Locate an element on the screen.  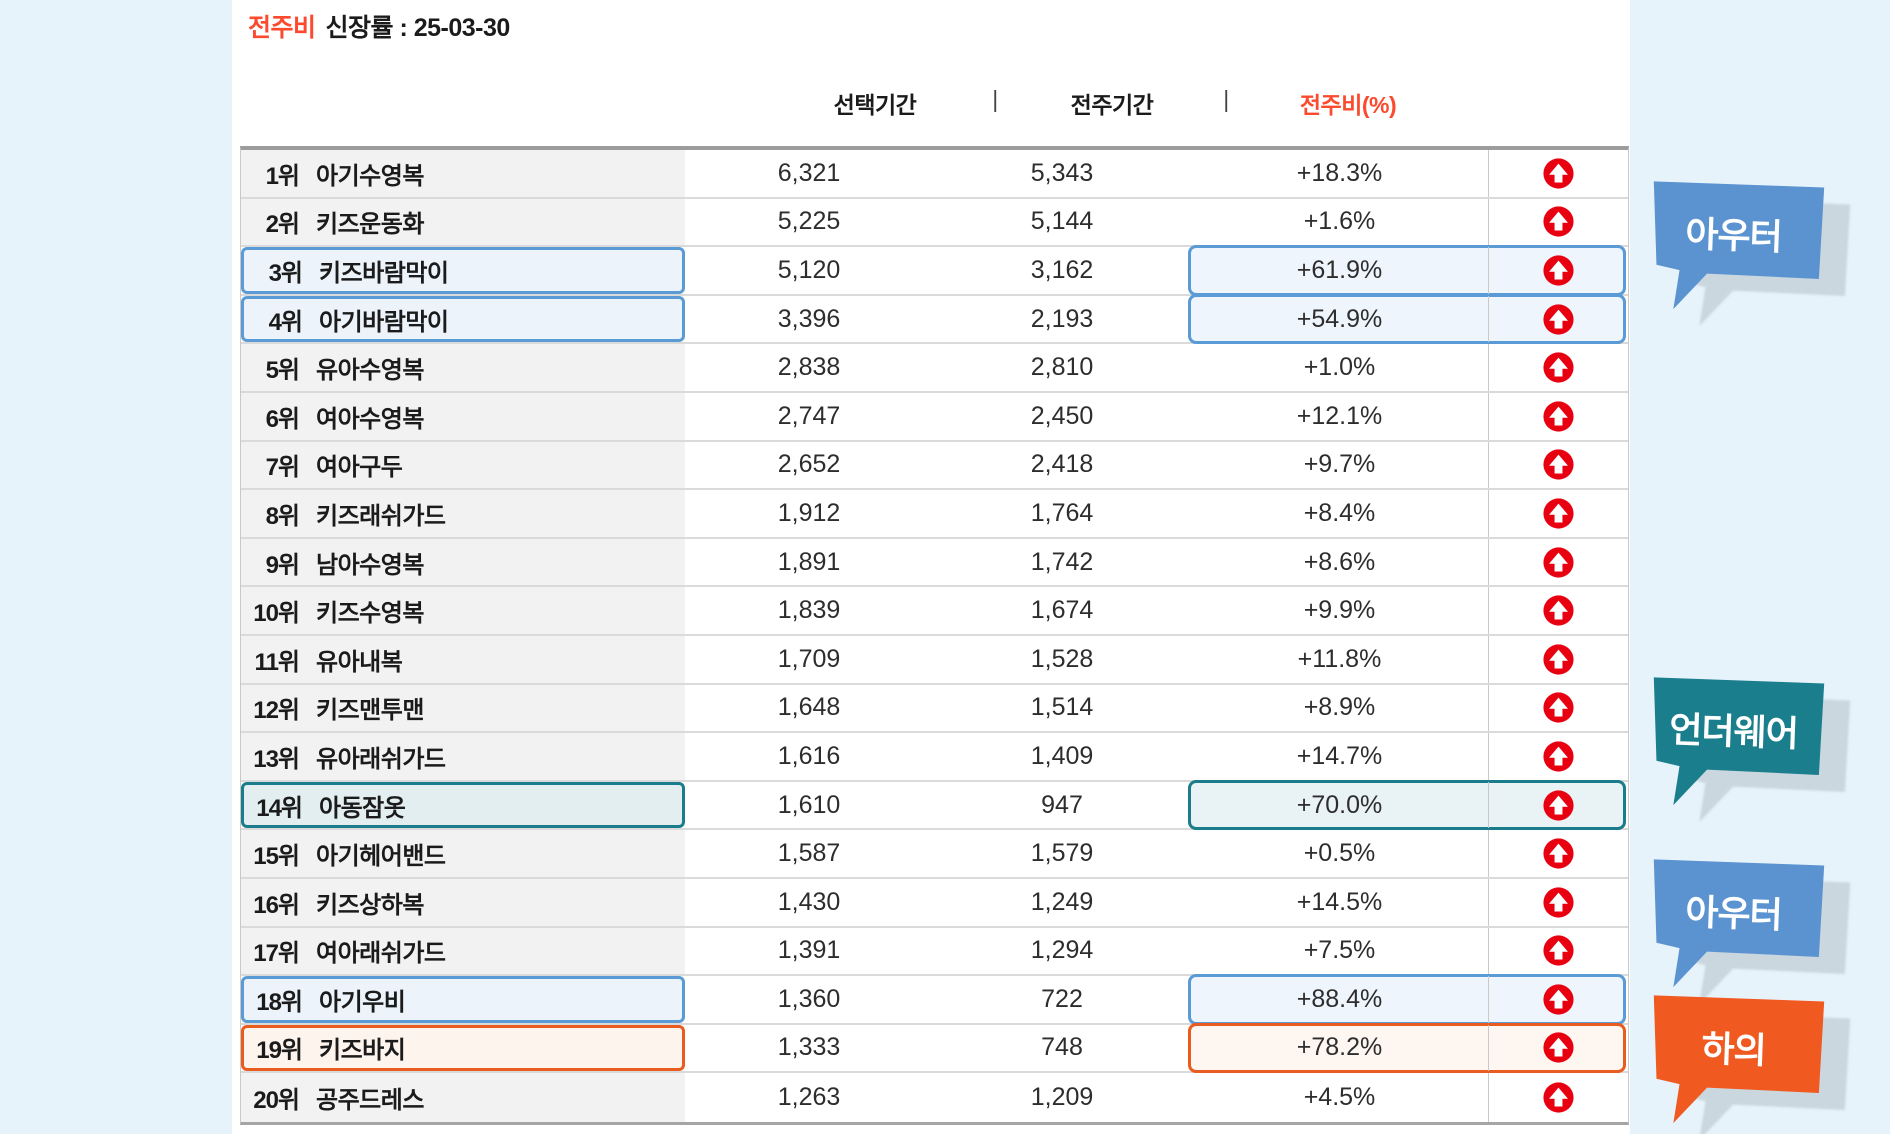
rank-label: 14위 is located at coordinates (279, 808).